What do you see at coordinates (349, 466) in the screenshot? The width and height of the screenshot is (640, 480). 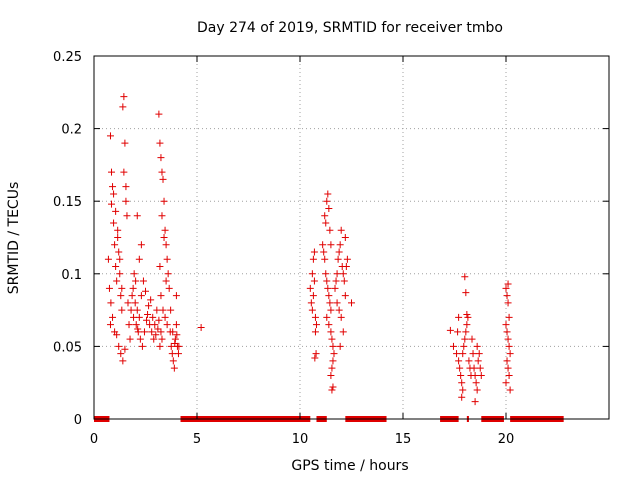 I see `x-axis-label: GPS time / hours` at bounding box center [349, 466].